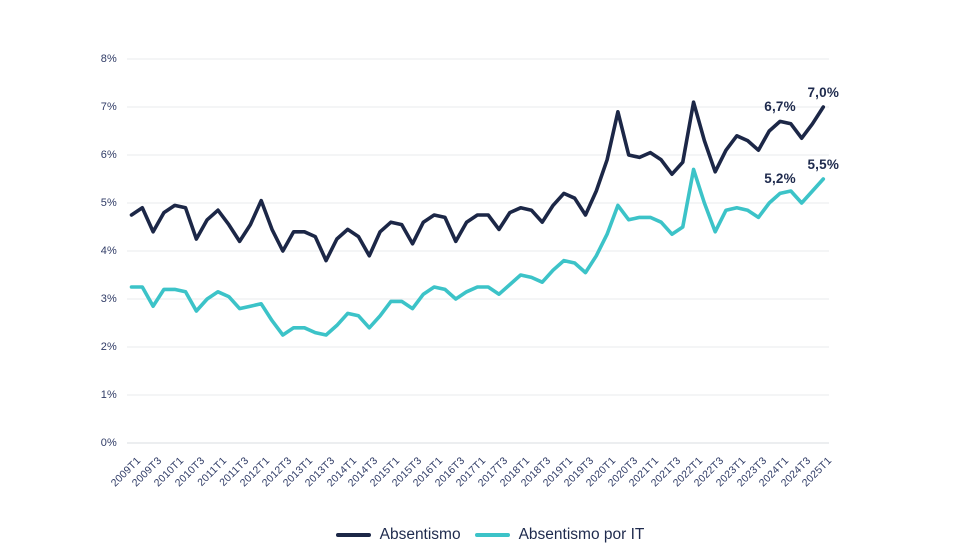 The height and width of the screenshot is (560, 980). What do you see at coordinates (780, 179) in the screenshot?
I see `data-label-2024T1: 5,2%` at bounding box center [780, 179].